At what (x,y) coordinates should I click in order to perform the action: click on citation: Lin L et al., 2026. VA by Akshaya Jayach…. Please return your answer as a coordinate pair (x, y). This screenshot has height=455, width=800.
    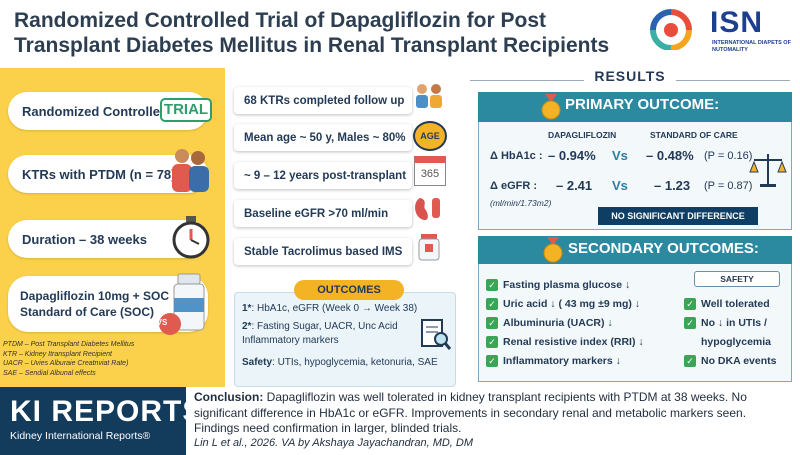
    Looking at the image, I should click on (334, 443).